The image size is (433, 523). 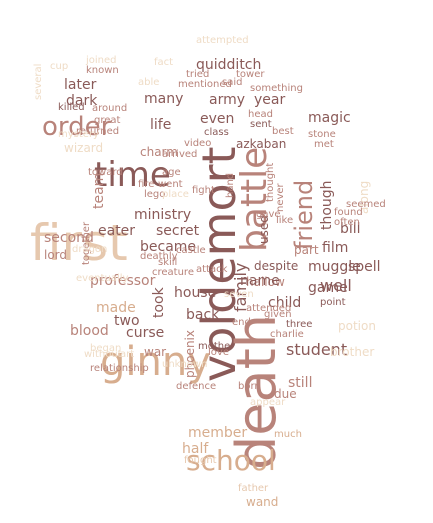 I want to click on cloud-word: fought, so click(x=200, y=460).